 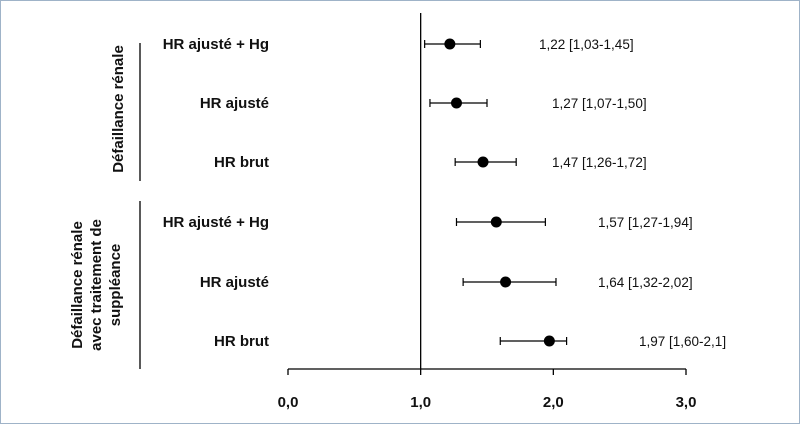 What do you see at coordinates (420, 402) in the screenshot?
I see `x-tick-label: 1,0` at bounding box center [420, 402].